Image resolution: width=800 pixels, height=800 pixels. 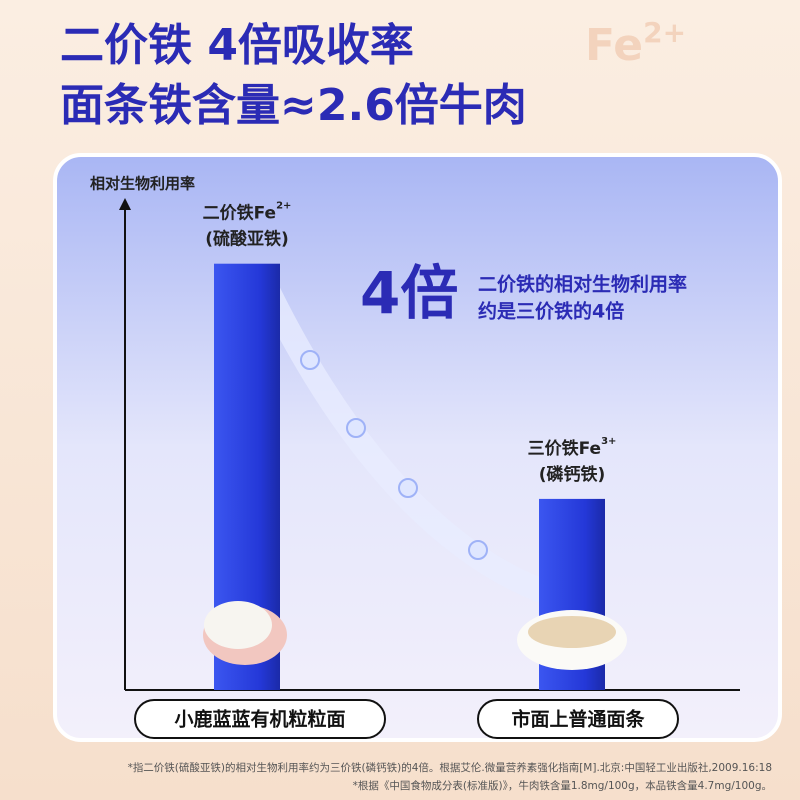 What do you see at coordinates (614, 45) in the screenshot?
I see `logo-text: Fe` at bounding box center [614, 45].